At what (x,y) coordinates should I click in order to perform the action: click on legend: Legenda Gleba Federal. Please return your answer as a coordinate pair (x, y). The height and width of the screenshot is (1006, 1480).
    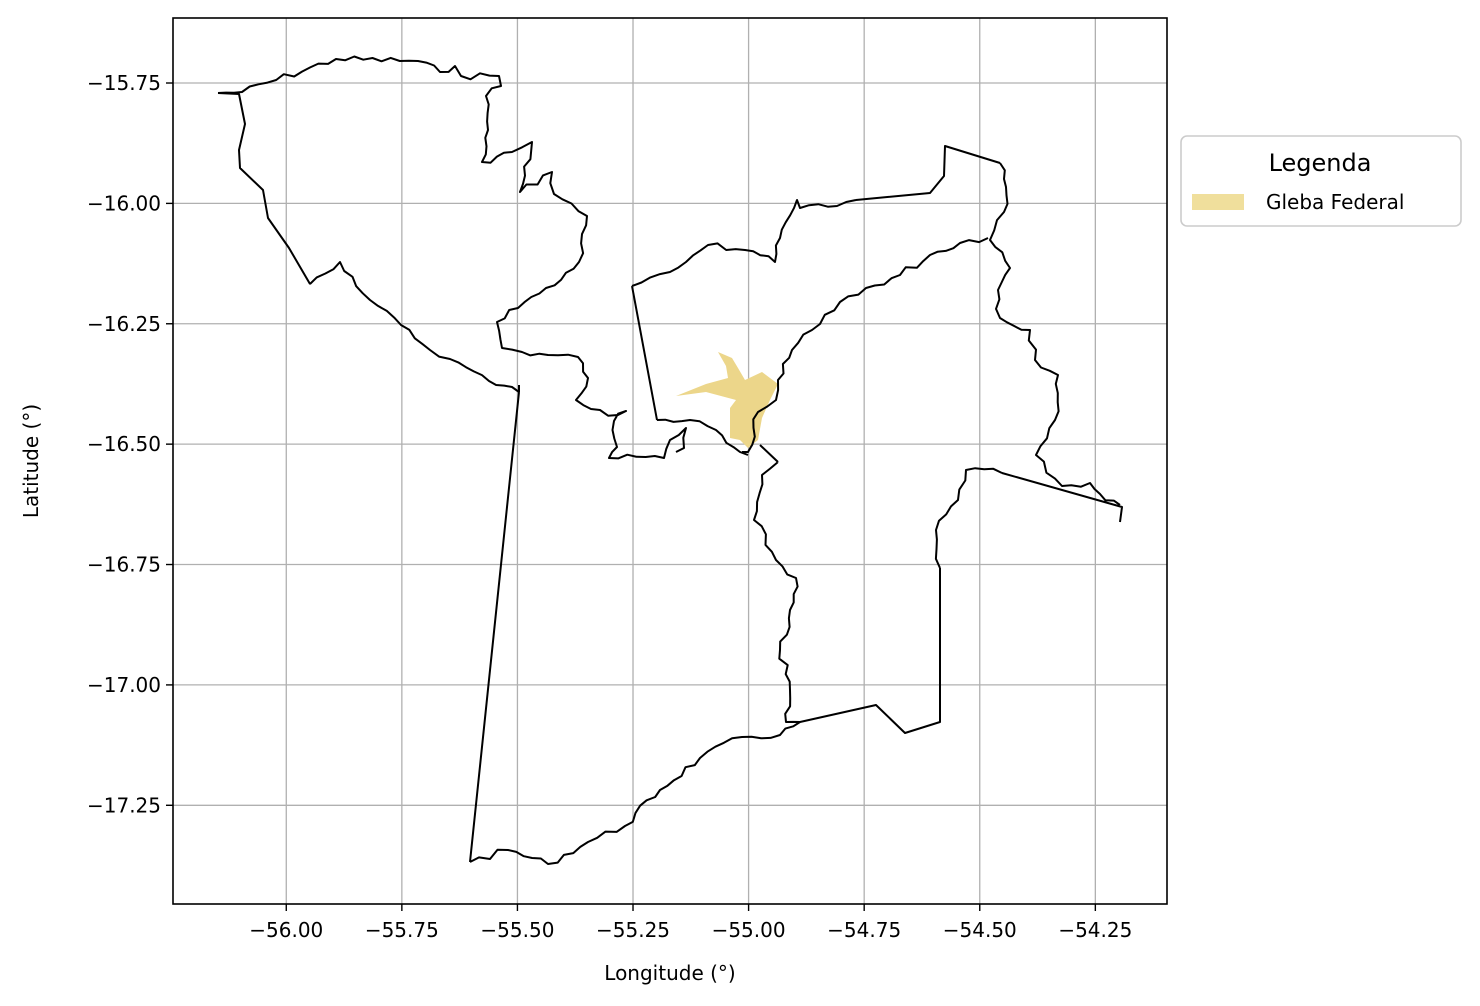
    Looking at the image, I should click on (1321, 181).